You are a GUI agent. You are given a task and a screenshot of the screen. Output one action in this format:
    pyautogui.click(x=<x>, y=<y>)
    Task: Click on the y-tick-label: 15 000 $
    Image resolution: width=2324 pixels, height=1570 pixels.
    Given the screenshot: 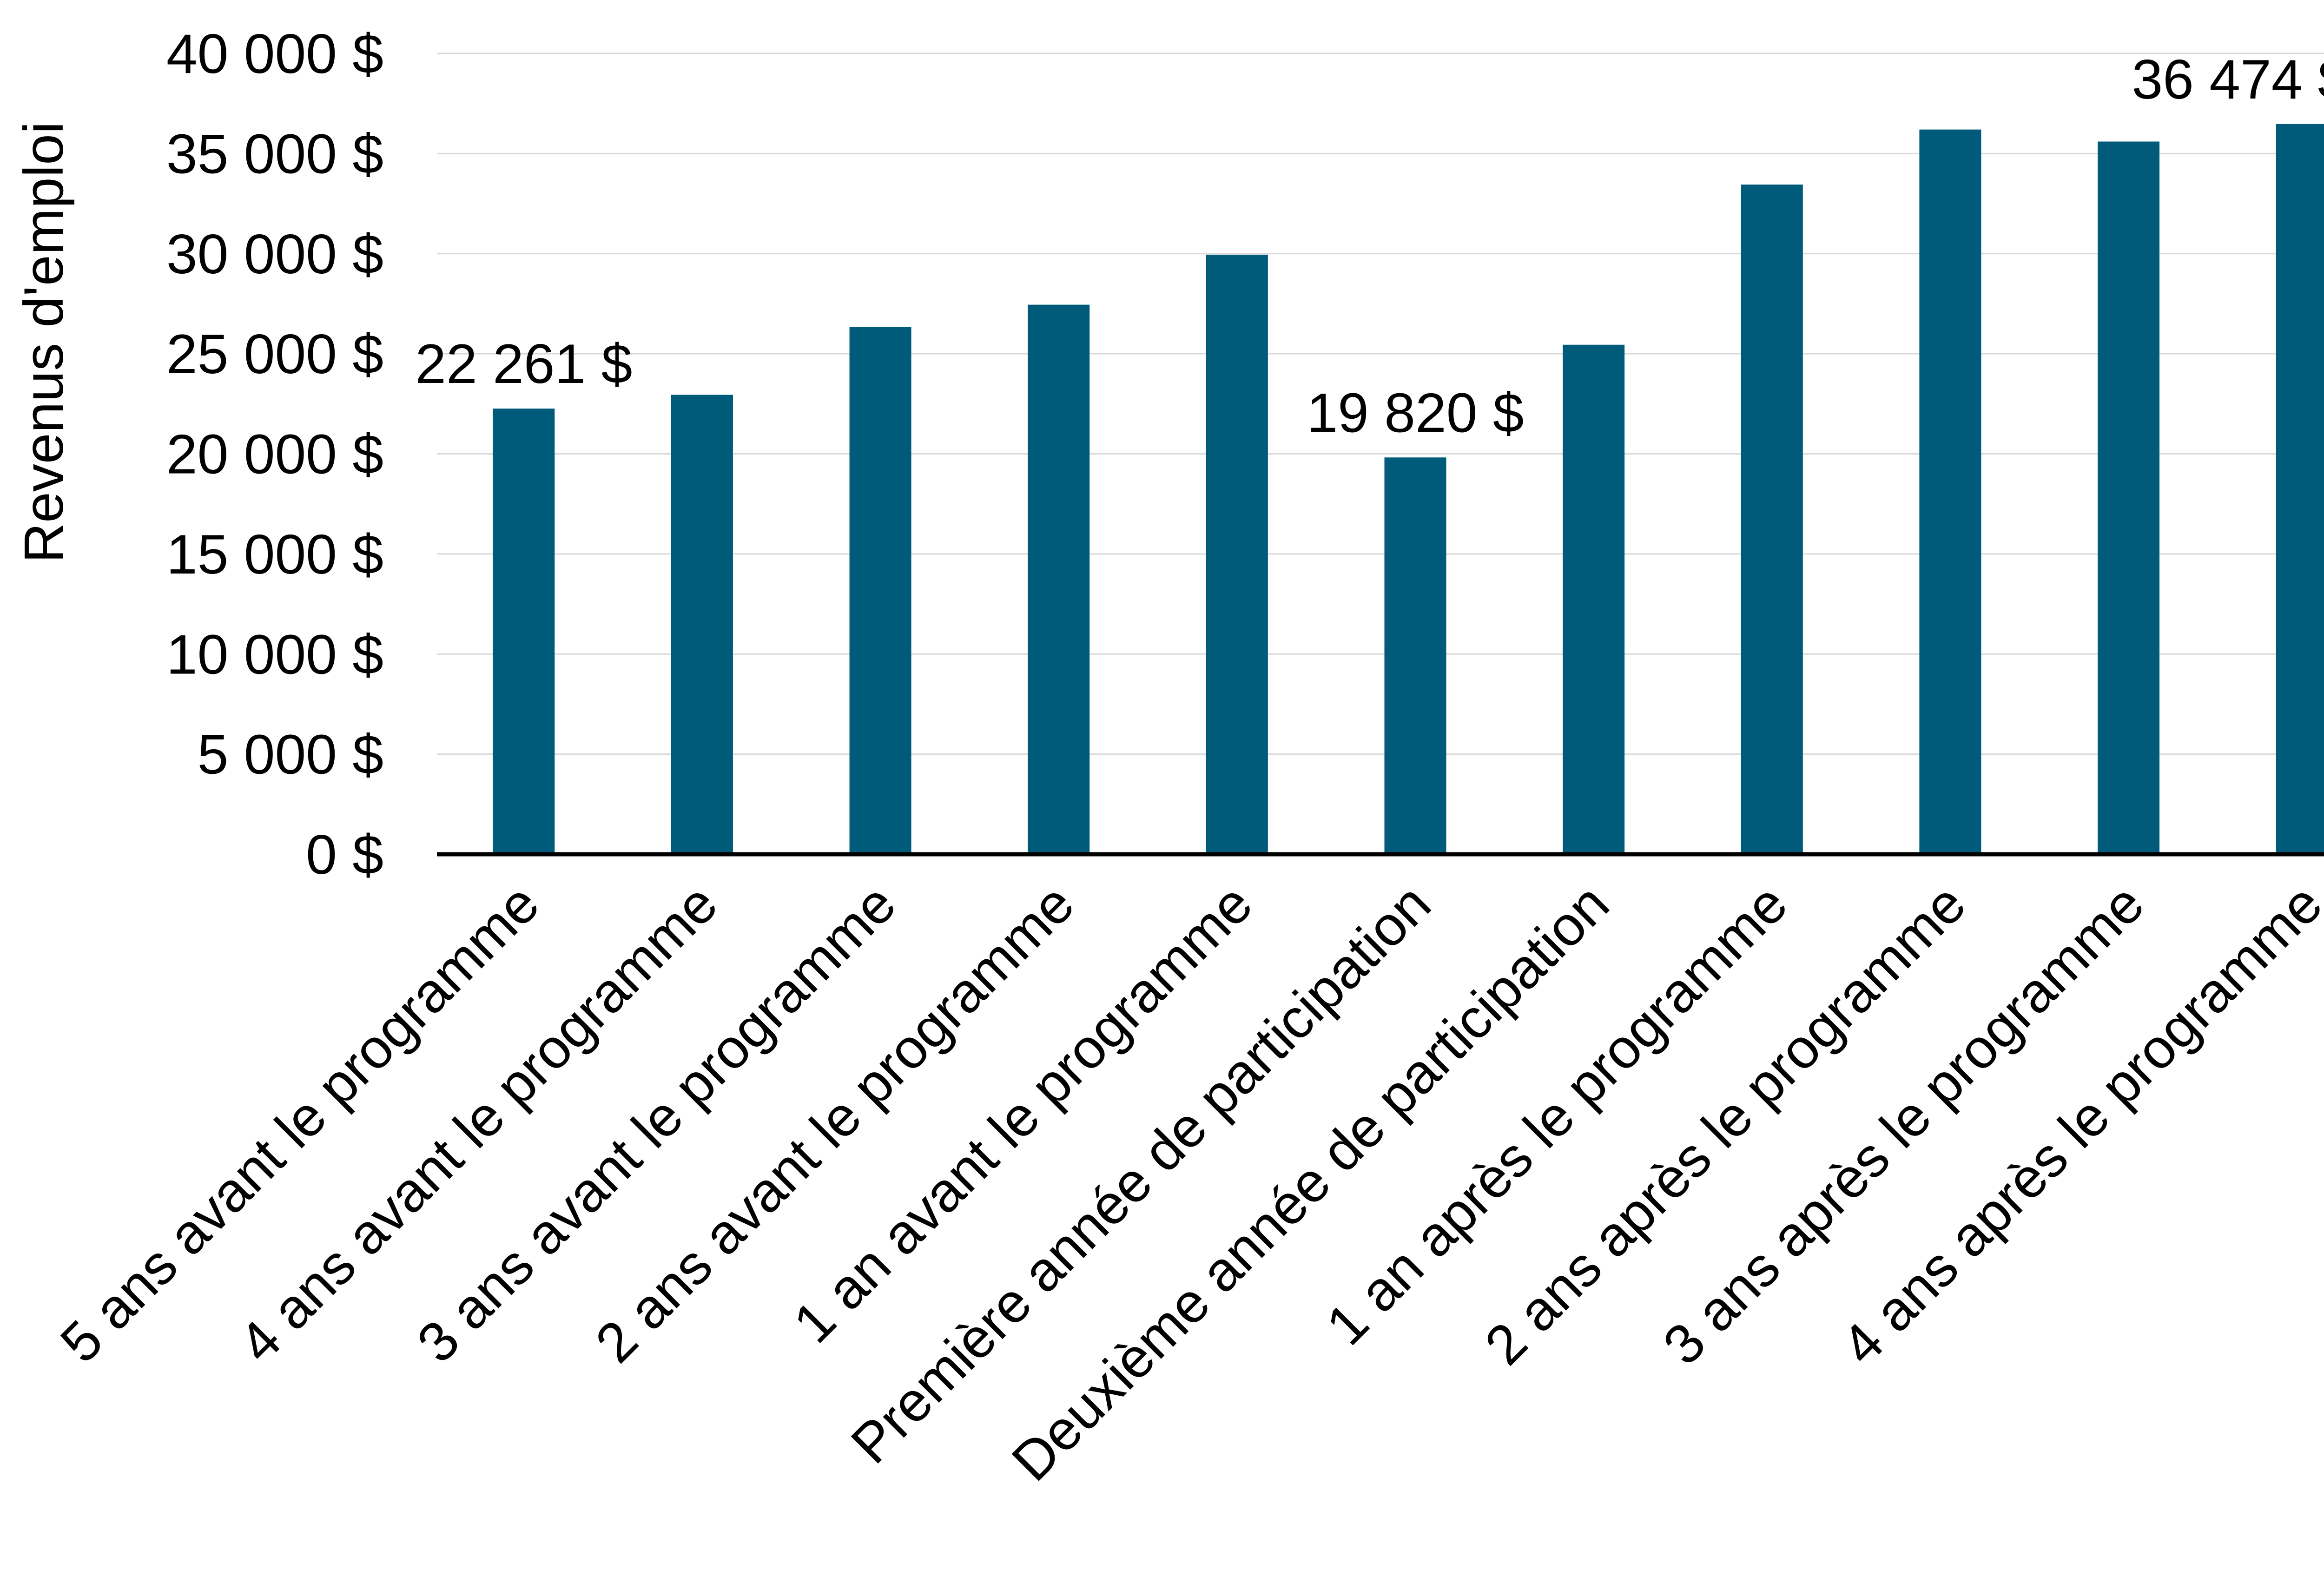 What is the action you would take?
    pyautogui.click(x=274, y=555)
    